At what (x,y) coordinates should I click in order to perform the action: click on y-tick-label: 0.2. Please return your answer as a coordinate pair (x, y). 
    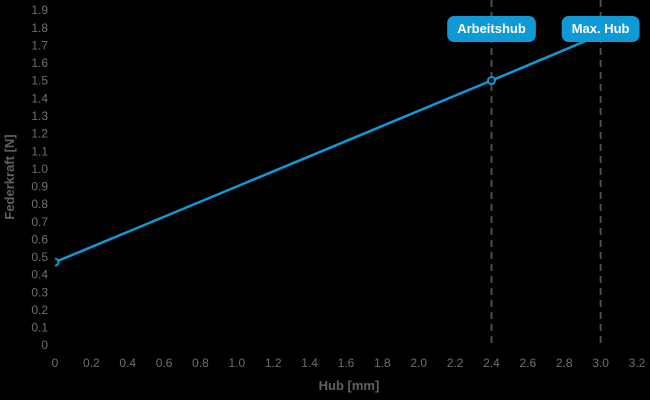
    Looking at the image, I should click on (39, 310).